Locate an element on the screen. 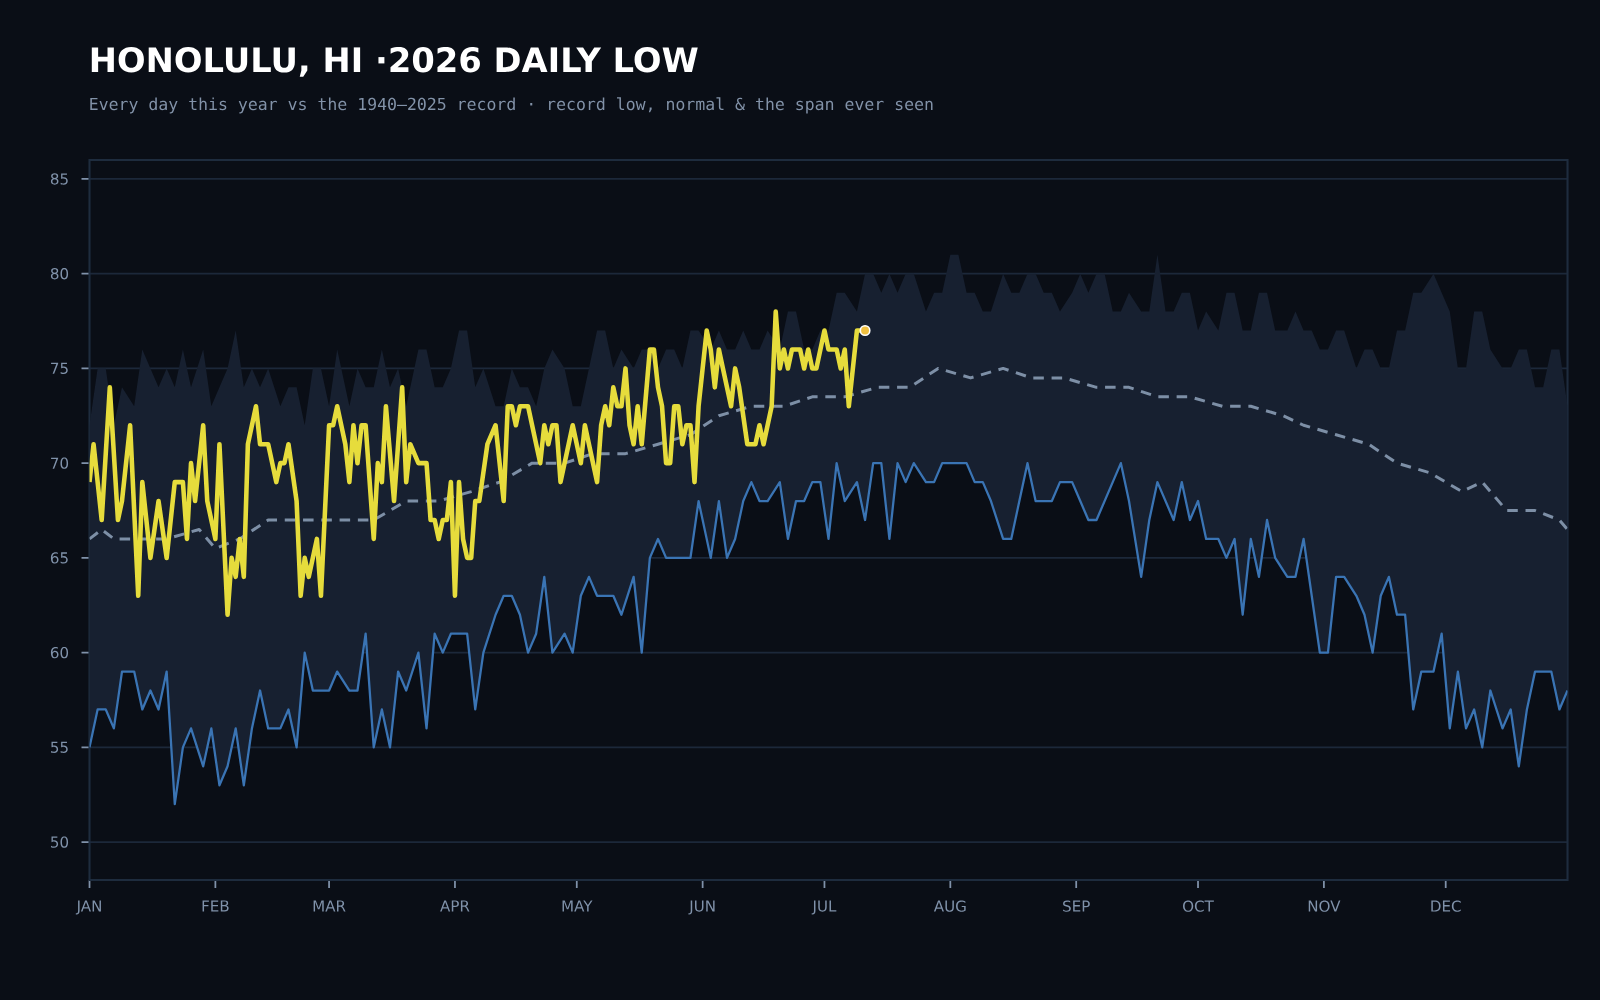 The image size is (1600, 1000). x-tick-label: APR is located at coordinates (455, 906).